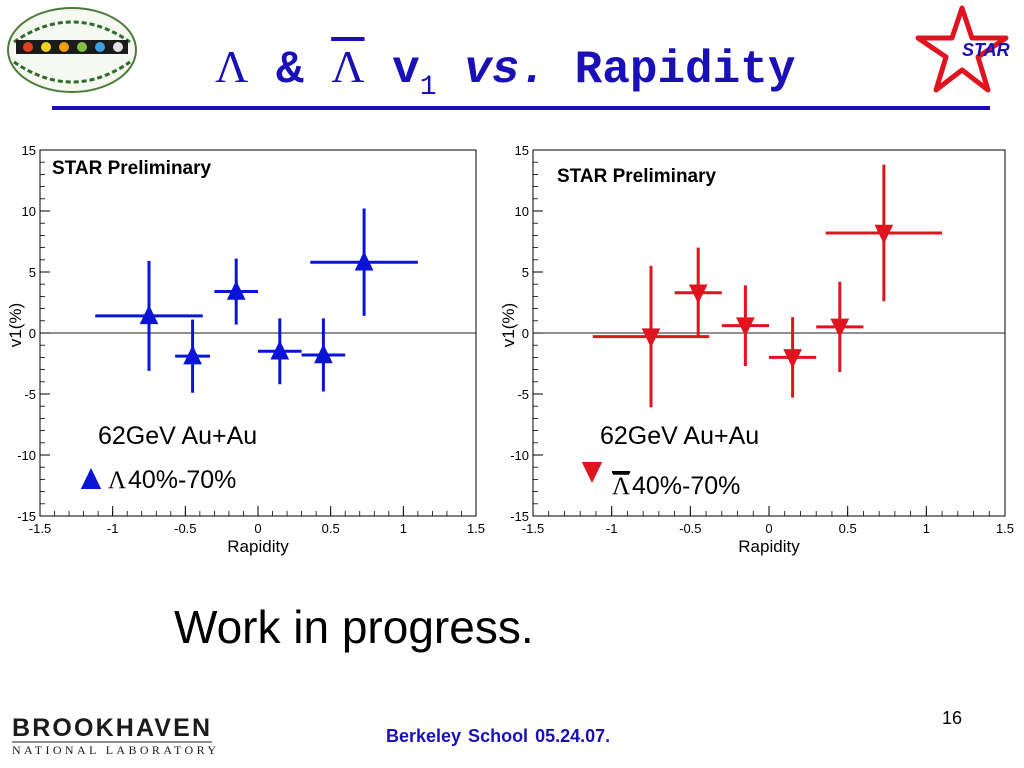 The image size is (1024, 768). What do you see at coordinates (257, 528) in the screenshot?
I see `chart1-x-tick-label: 0` at bounding box center [257, 528].